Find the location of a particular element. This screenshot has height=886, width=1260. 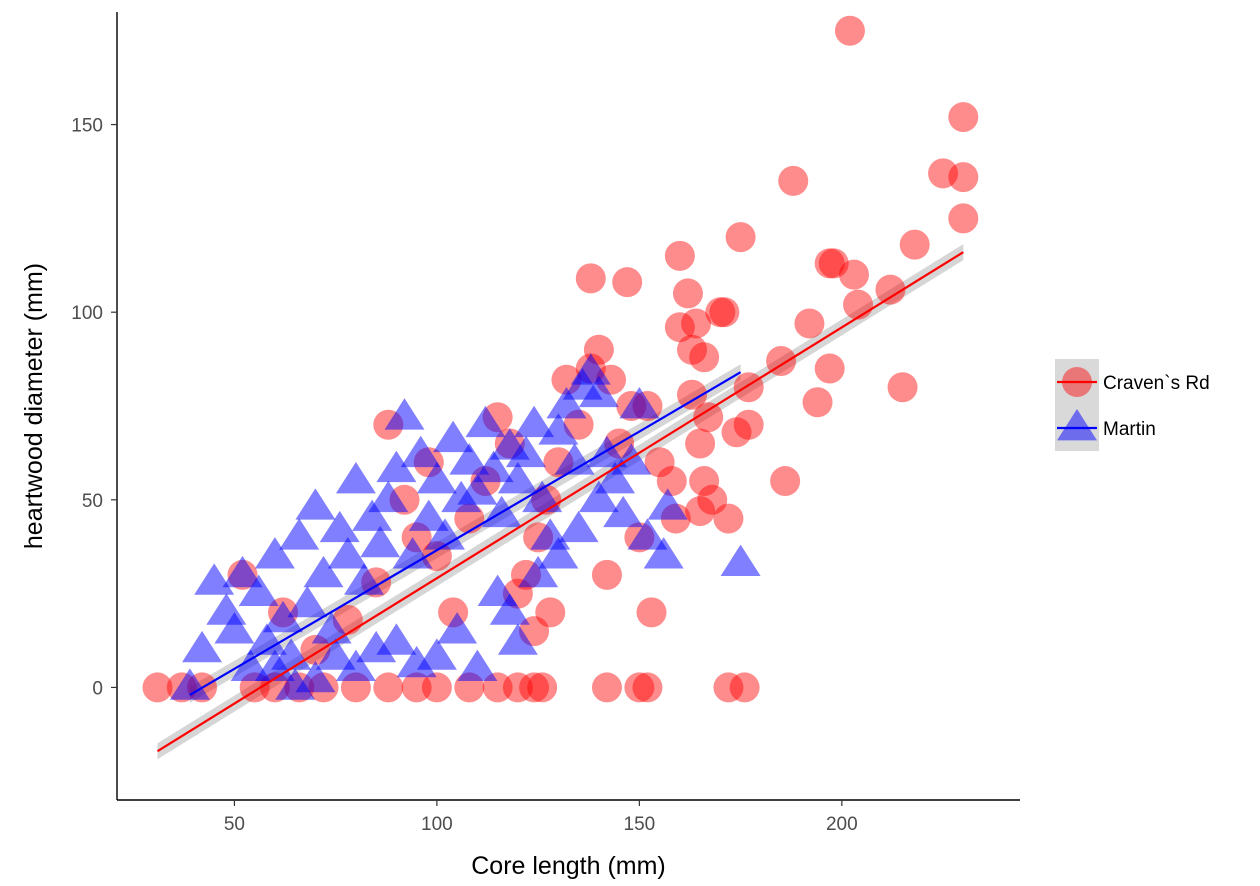

y-axis-title: heartwood diameter (mm) is located at coordinates (34, 406).